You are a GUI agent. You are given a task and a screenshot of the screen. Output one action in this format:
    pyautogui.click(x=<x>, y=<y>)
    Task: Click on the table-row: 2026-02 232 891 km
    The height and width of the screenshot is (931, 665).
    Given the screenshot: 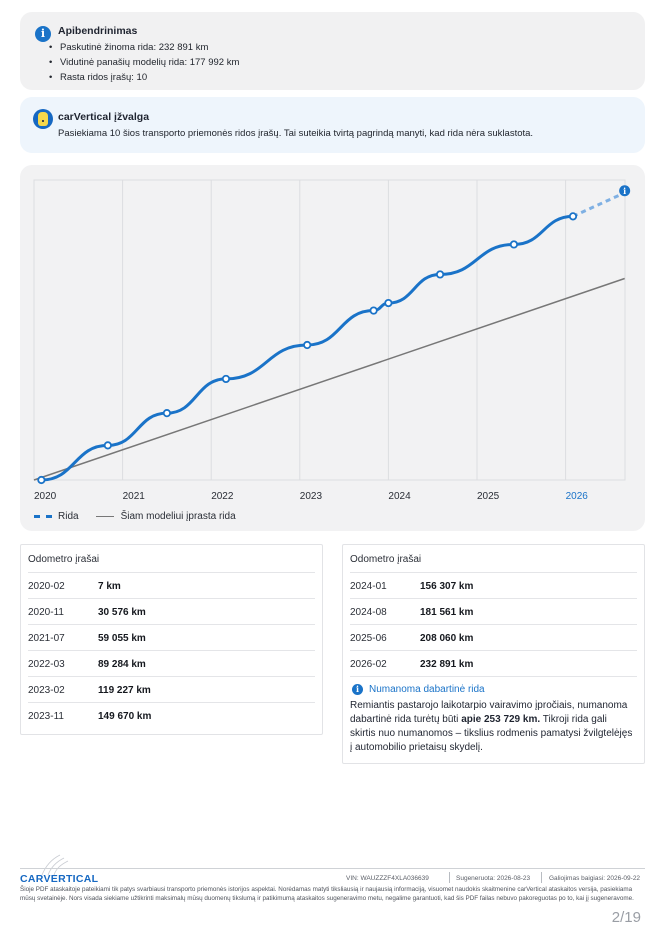 What is the action you would take?
    pyautogui.click(x=493, y=663)
    